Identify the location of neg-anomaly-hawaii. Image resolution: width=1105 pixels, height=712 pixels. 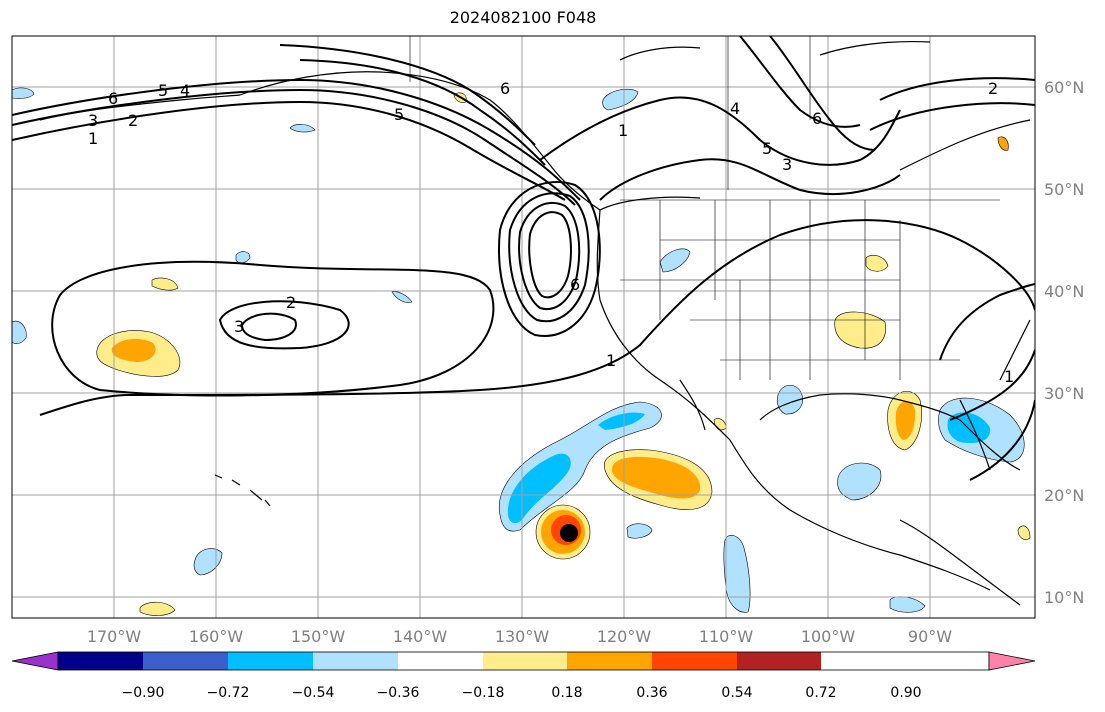
(208, 562).